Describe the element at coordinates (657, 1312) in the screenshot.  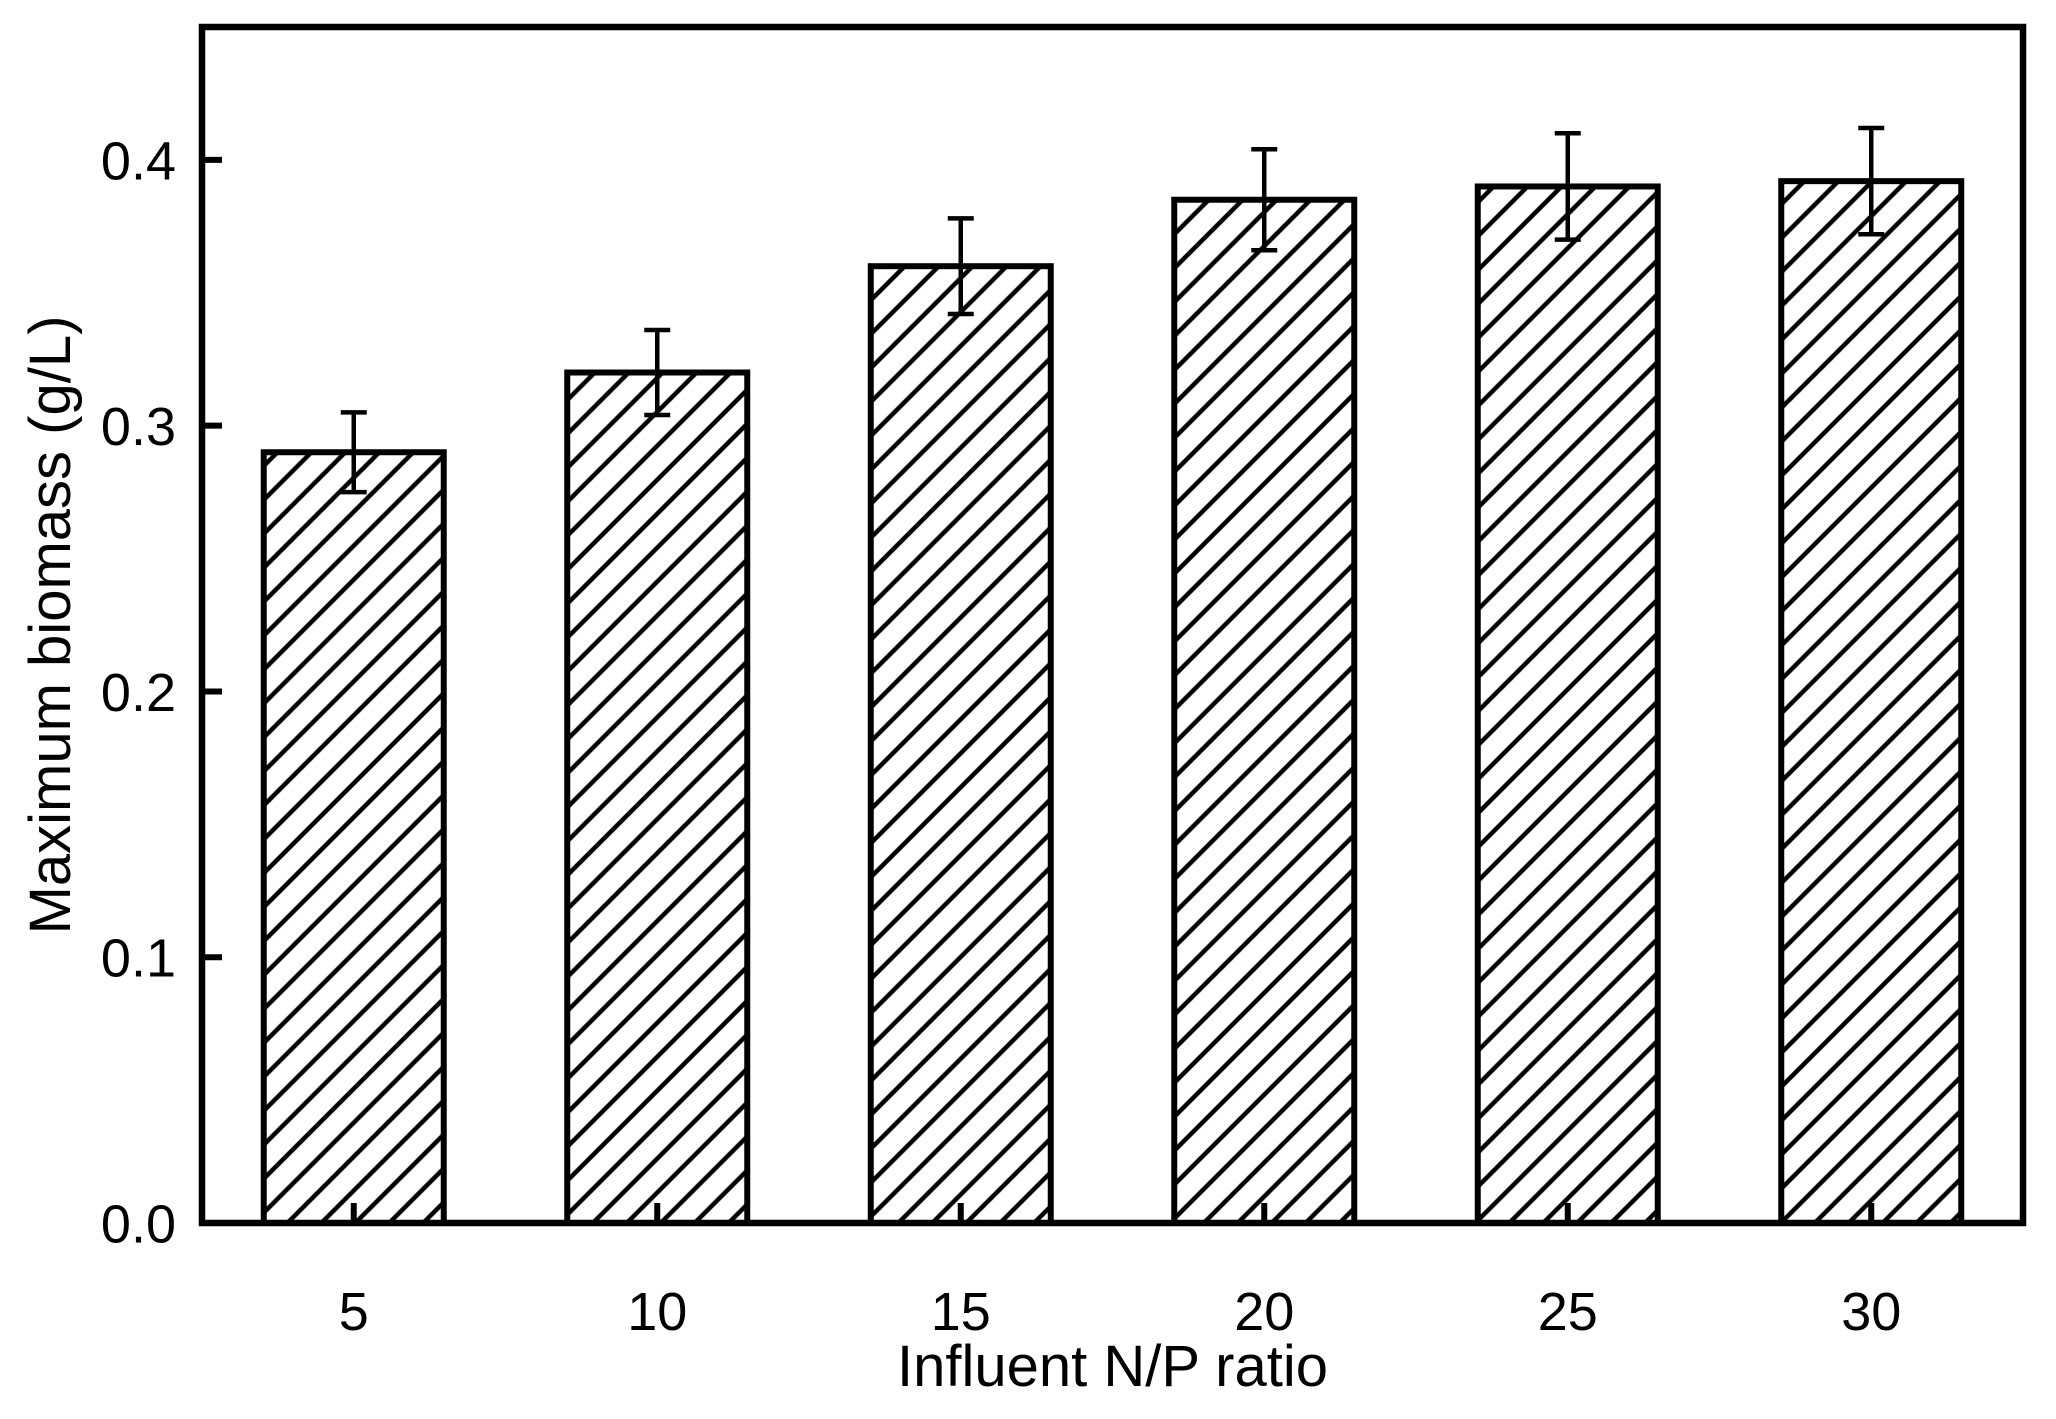
I see `x-tick-label: 10` at that location.